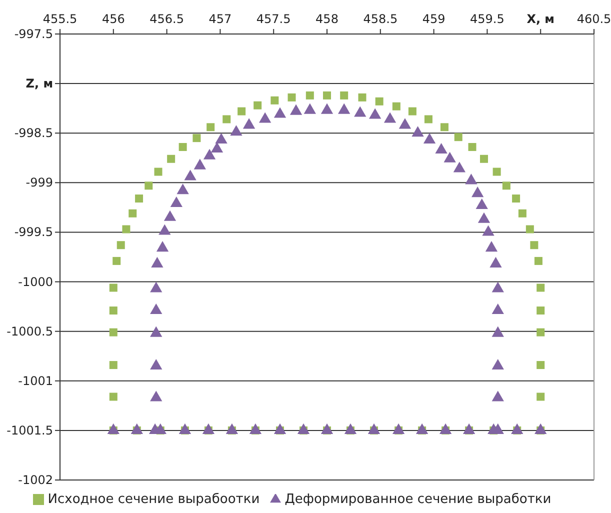 The height and width of the screenshot is (513, 611). I want to click on x-tick-label: 457, so click(220, 19).